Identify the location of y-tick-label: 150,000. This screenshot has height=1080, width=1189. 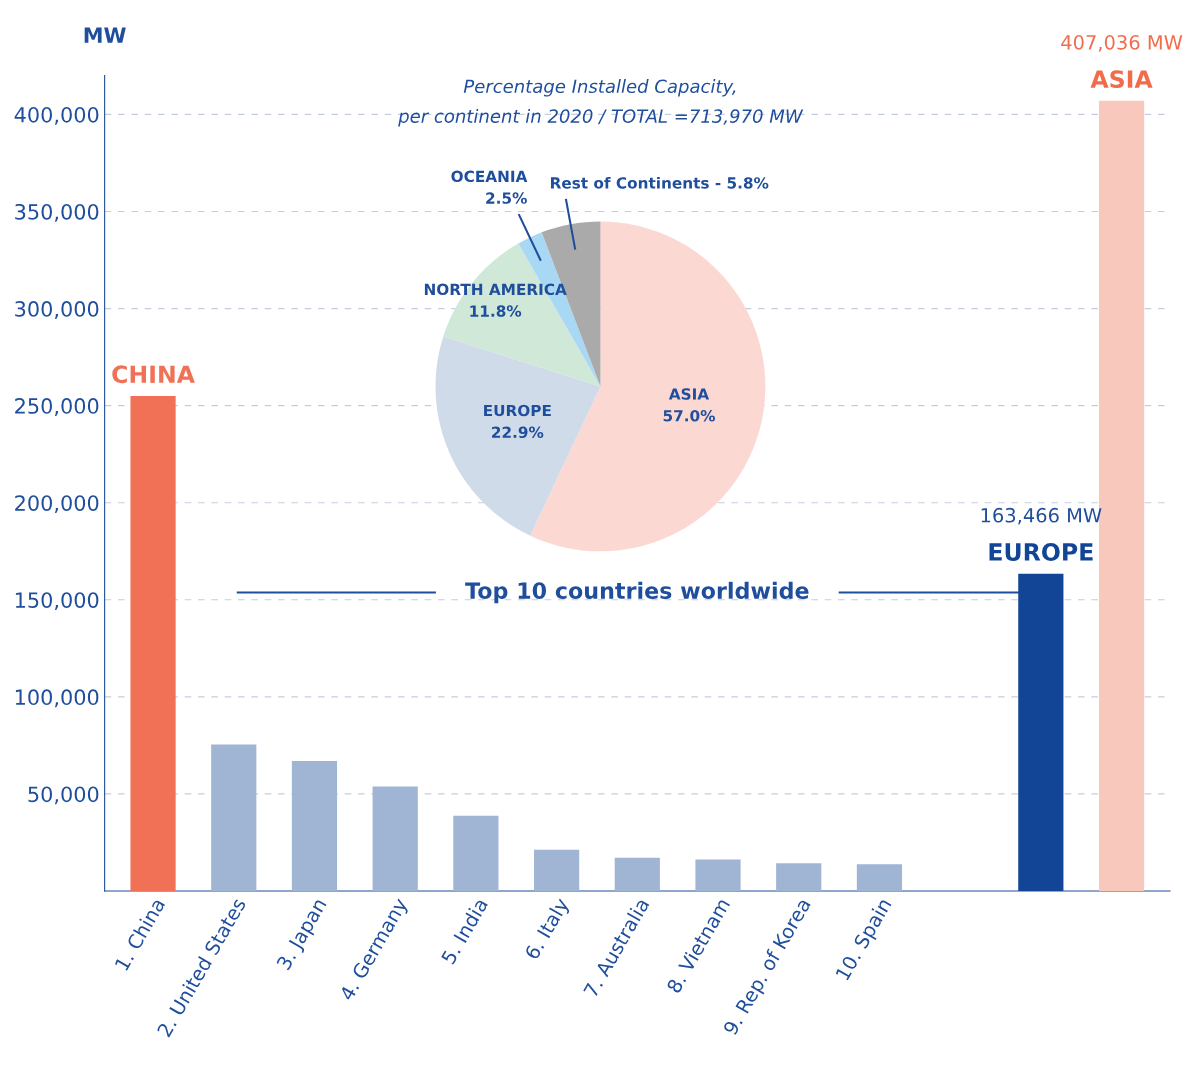
(57, 601).